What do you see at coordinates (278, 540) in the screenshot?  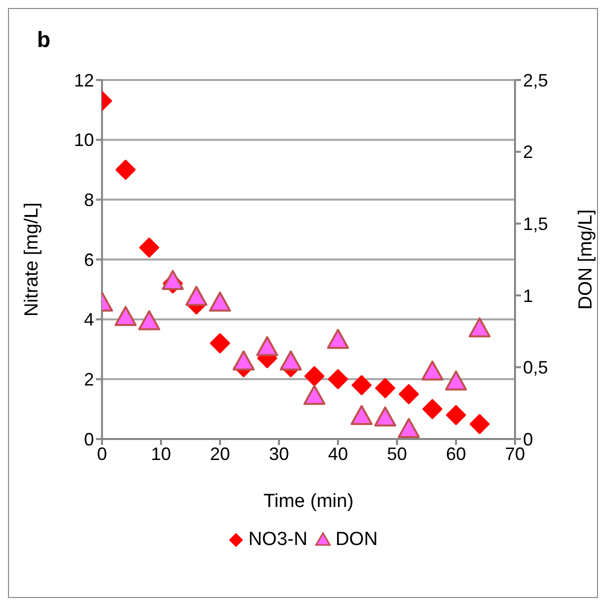 I see `legend-label: NO3-N` at bounding box center [278, 540].